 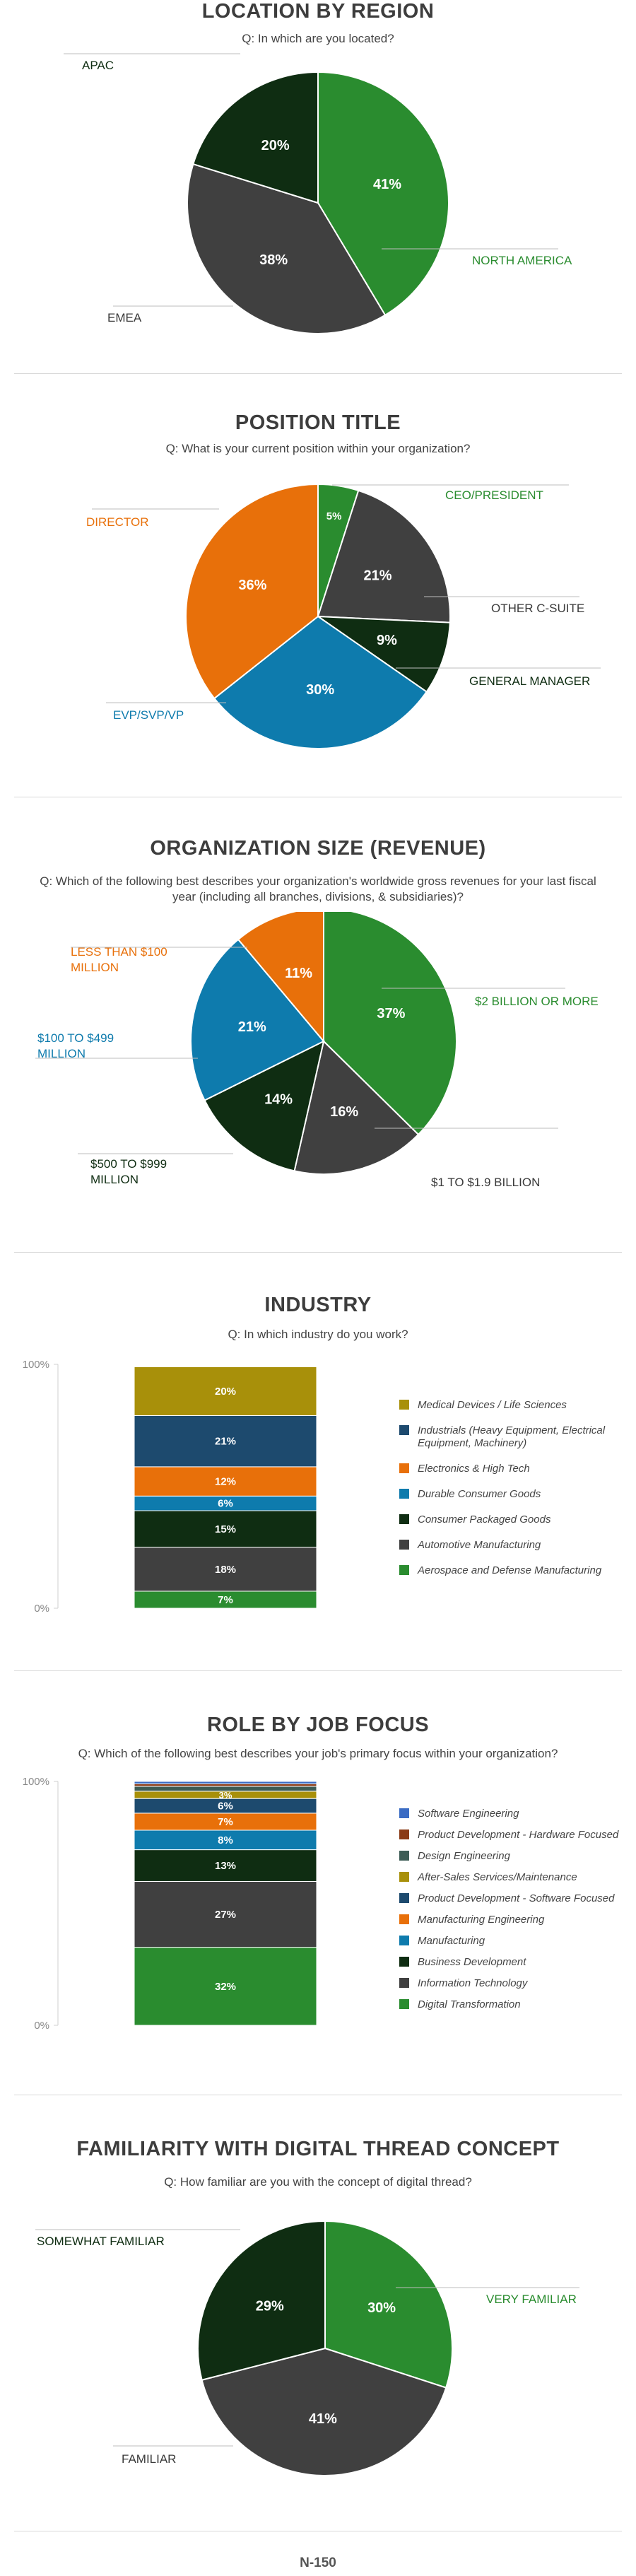 What do you see at coordinates (261, 2301) in the screenshot?
I see `pie-slice-somewhat-familiar` at bounding box center [261, 2301].